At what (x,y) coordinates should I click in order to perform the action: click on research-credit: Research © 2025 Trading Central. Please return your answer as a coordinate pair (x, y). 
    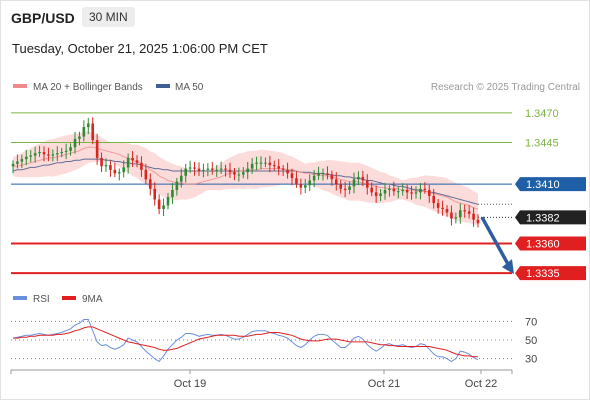
    Looking at the image, I should click on (505, 87).